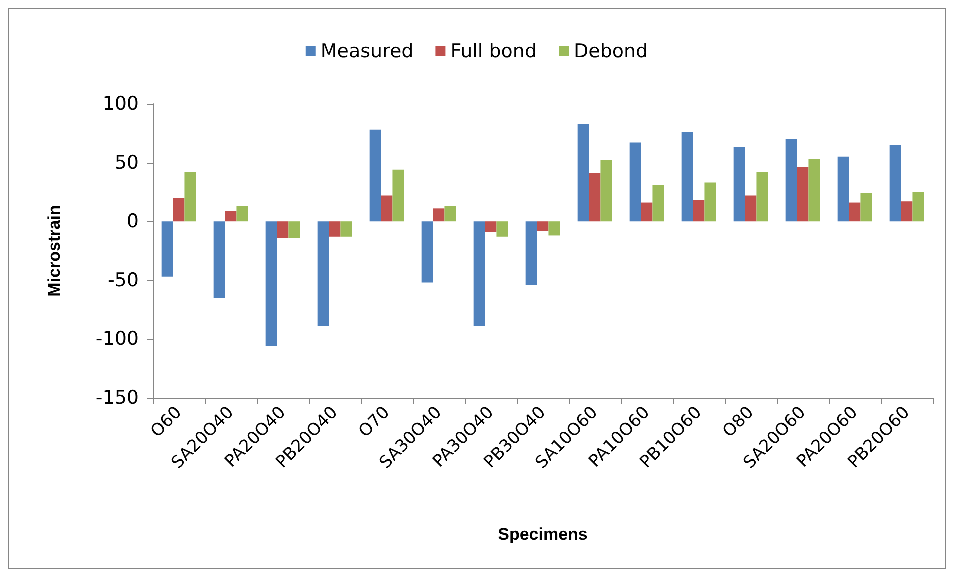 The image size is (956, 579). What do you see at coordinates (367, 51) in the screenshot?
I see `legend-label: Measured` at bounding box center [367, 51].